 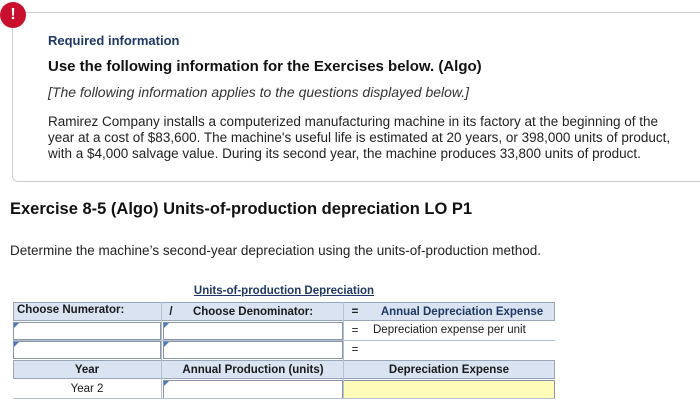 I want to click on annual-production-input, so click(x=253, y=389).